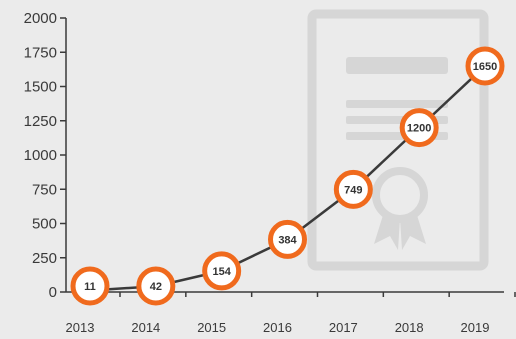  Describe the element at coordinates (277, 327) in the screenshot. I see `x-tick-label: 2016` at that location.